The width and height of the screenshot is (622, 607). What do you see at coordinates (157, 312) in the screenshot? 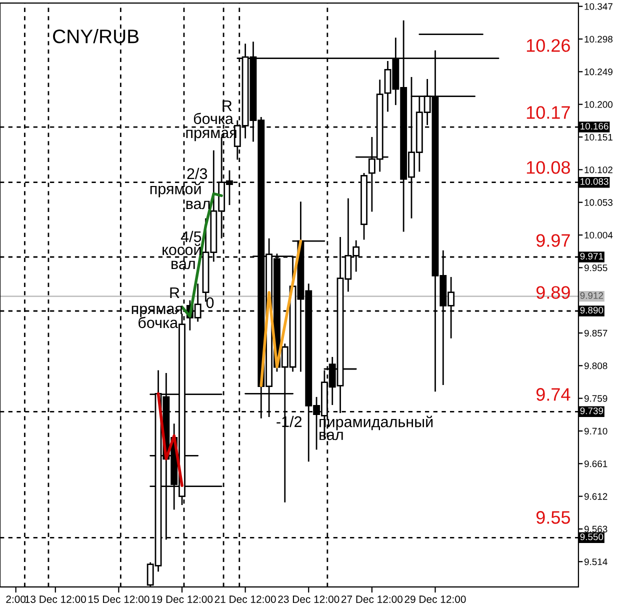
I see `annotation: прямая` at bounding box center [157, 312].